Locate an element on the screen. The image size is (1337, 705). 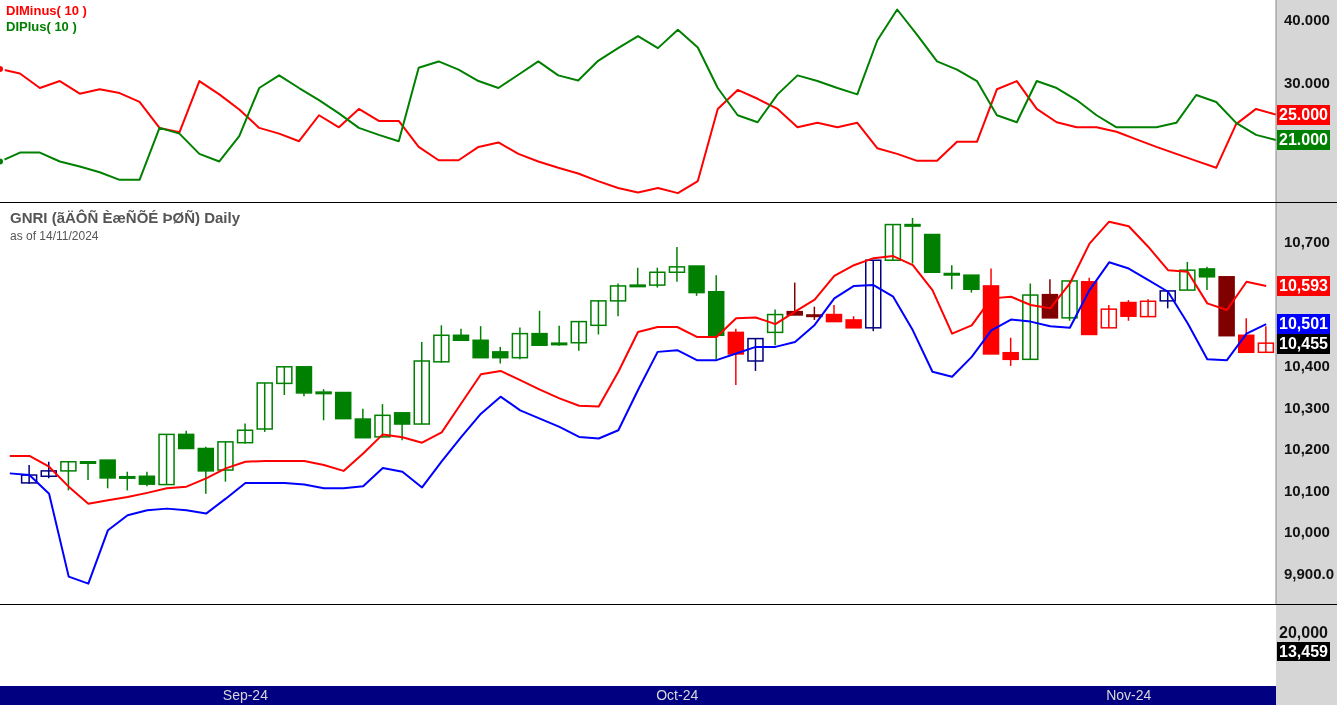
text: DIPlus( 10 ) is located at coordinates (42, 27).